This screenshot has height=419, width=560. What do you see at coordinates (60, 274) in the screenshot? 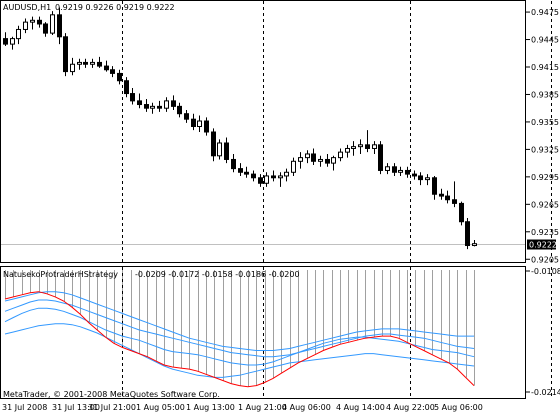
I see `indicator-name-label: NatusekoProtraderHStrategy` at bounding box center [60, 274].